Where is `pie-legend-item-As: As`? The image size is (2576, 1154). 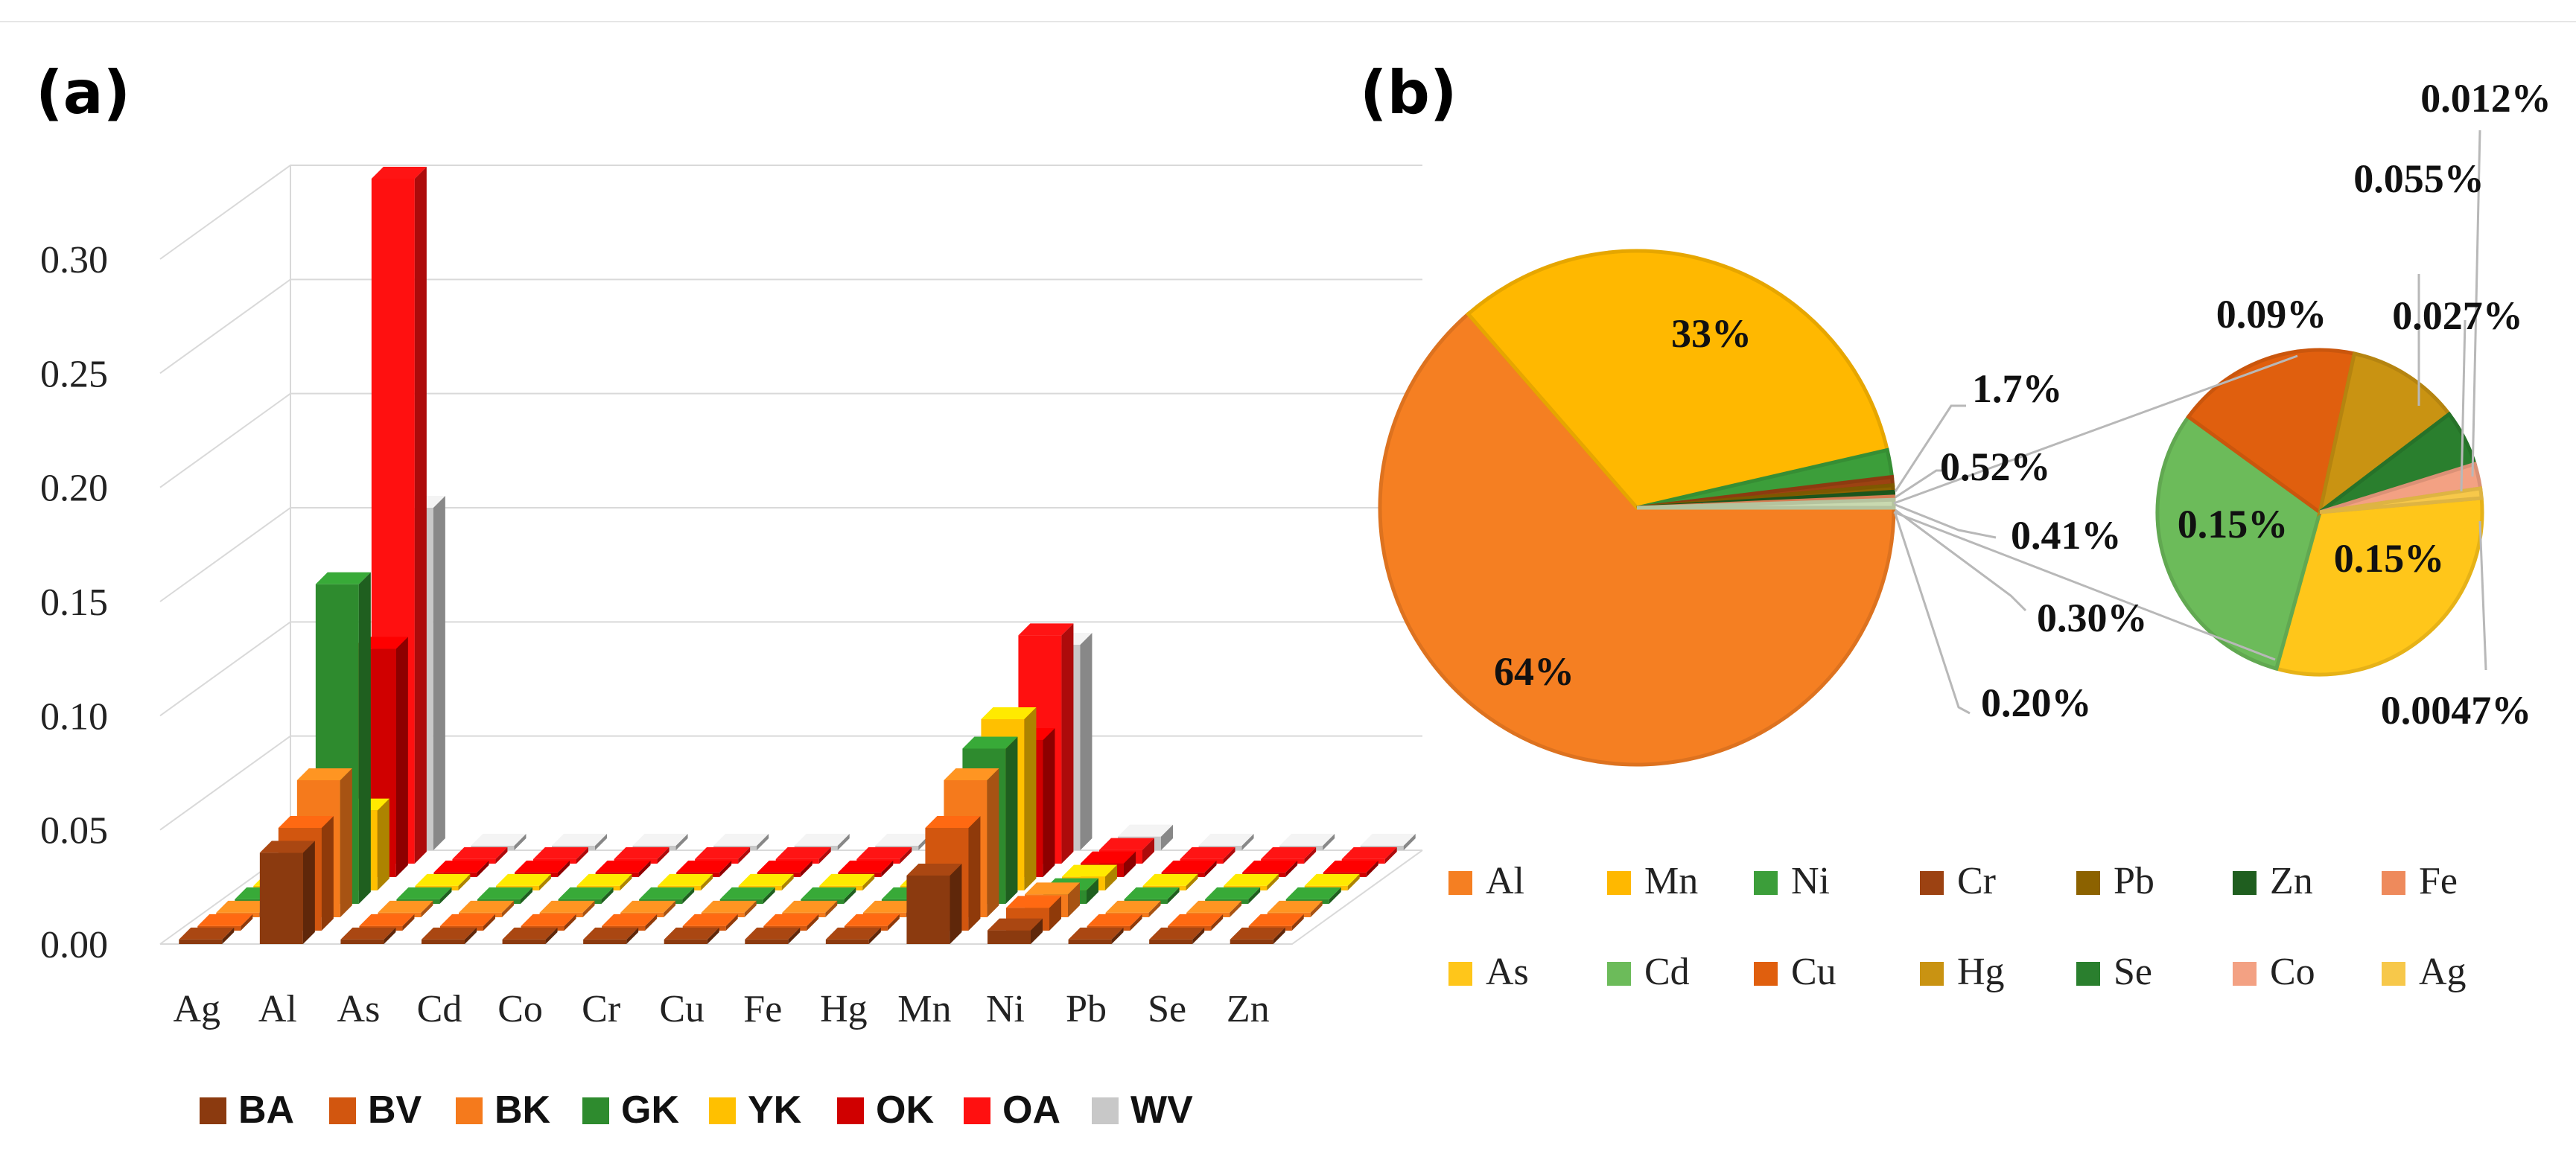 pie-legend-item-As: As is located at coordinates (1488, 972).